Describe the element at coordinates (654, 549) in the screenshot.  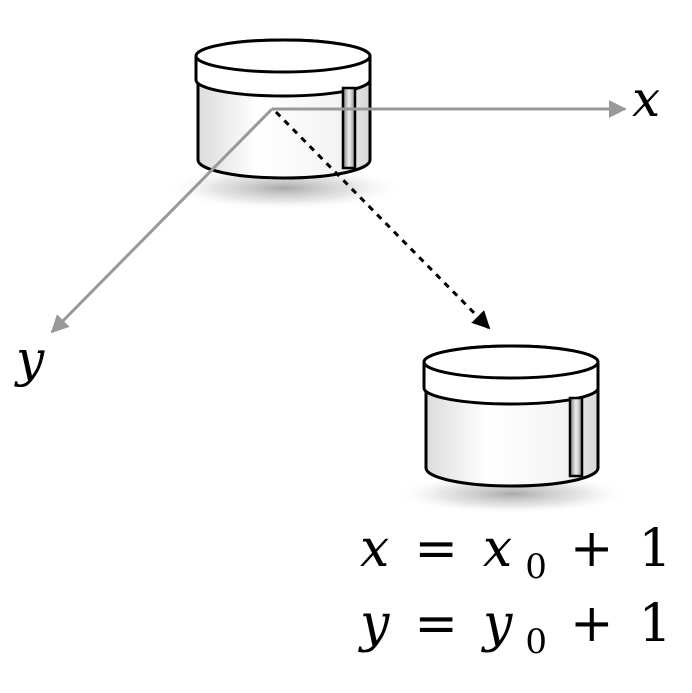
I see `eq1-constant: 1` at that location.